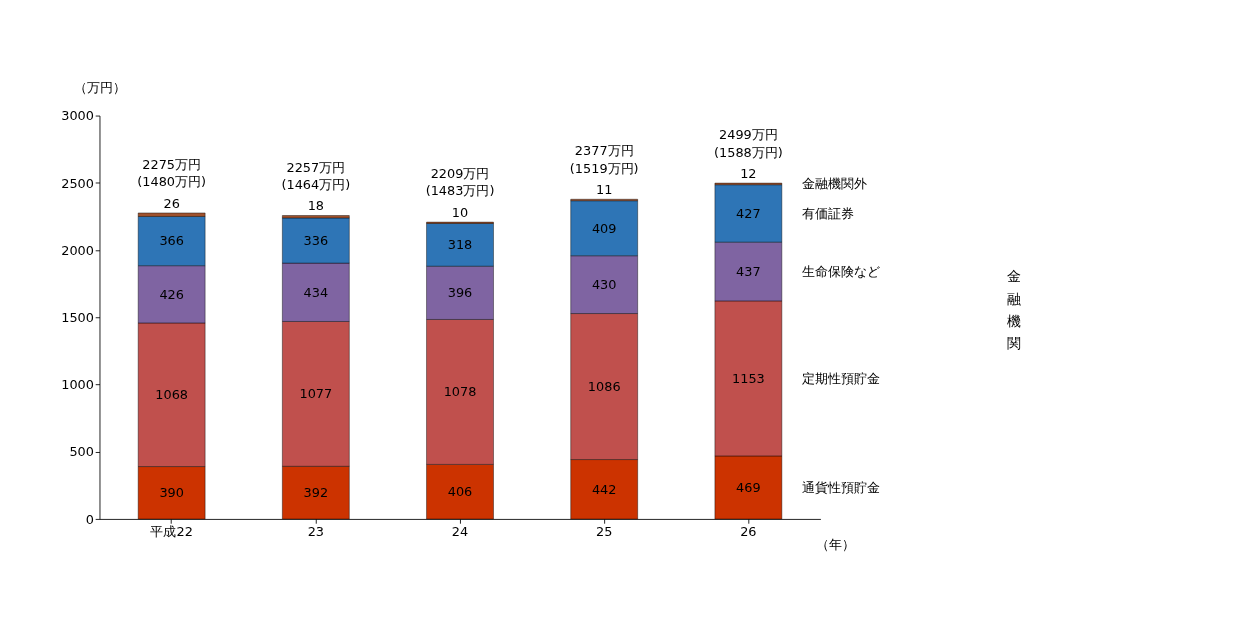 Image resolution: width=1235 pixels, height=643 pixels. Describe the element at coordinates (316, 240) in the screenshot. I see `data-label: 336` at that location.